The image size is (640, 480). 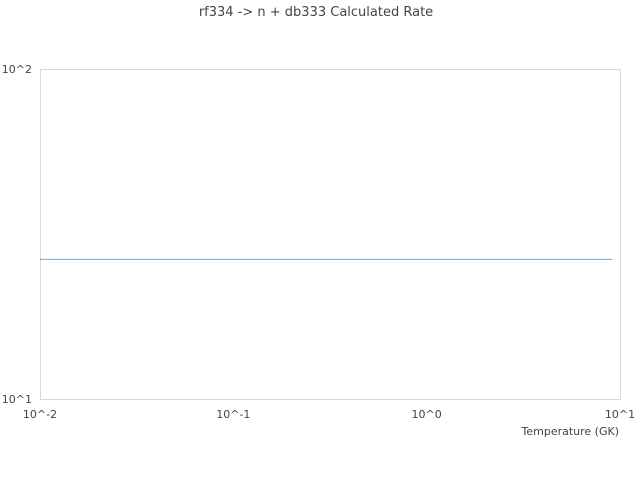 I want to click on x-tick-label: 10^1, so click(x=620, y=414).